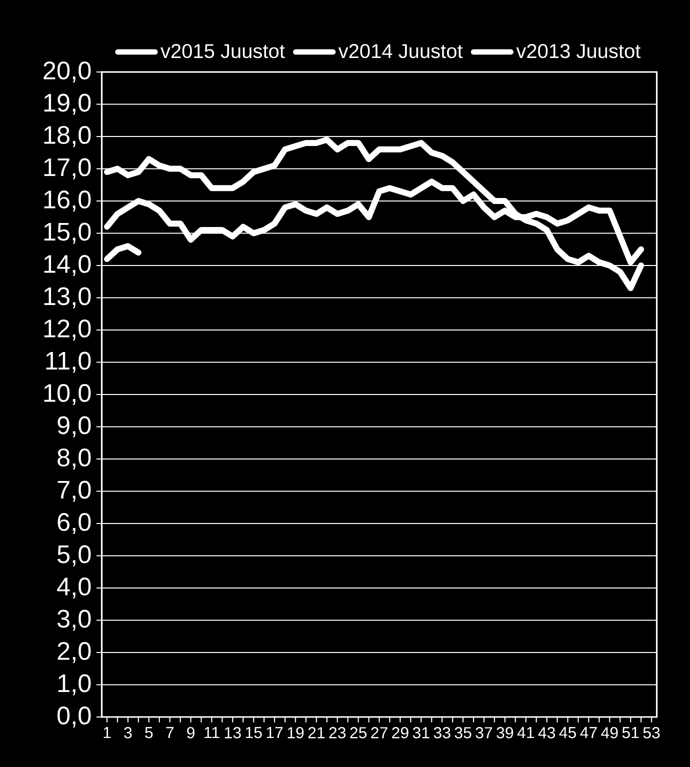  Describe the element at coordinates (74, 588) in the screenshot. I see `y-tick-label: 4,0` at that location.